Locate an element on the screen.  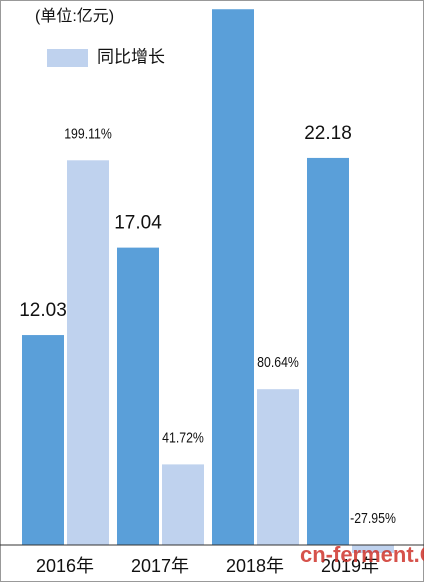
value-label: 41.72% is located at coordinates (183, 437).